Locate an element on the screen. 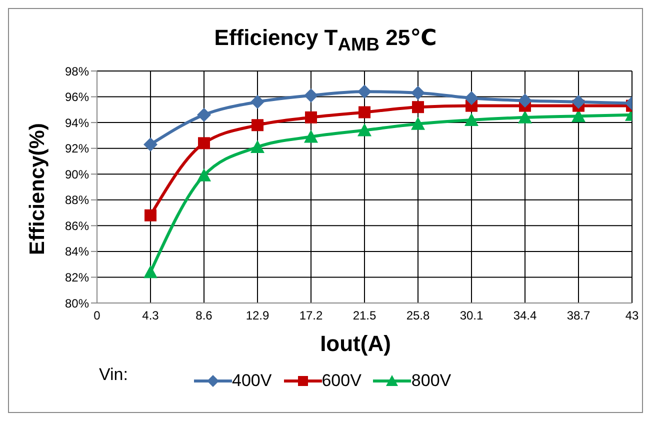 The image size is (651, 421). y-tick-label: 86% is located at coordinates (77, 225).